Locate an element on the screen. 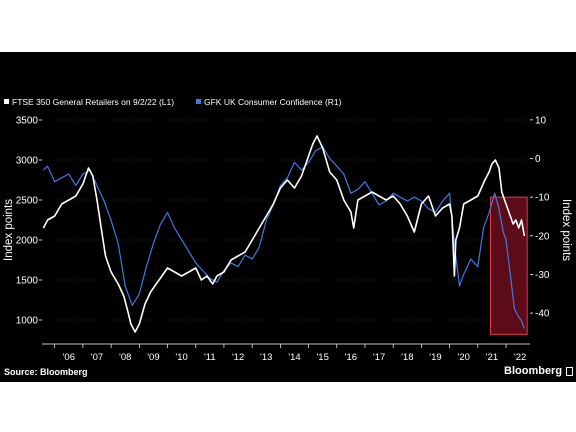  left-axis-tick-label: 1000 is located at coordinates (27, 321).